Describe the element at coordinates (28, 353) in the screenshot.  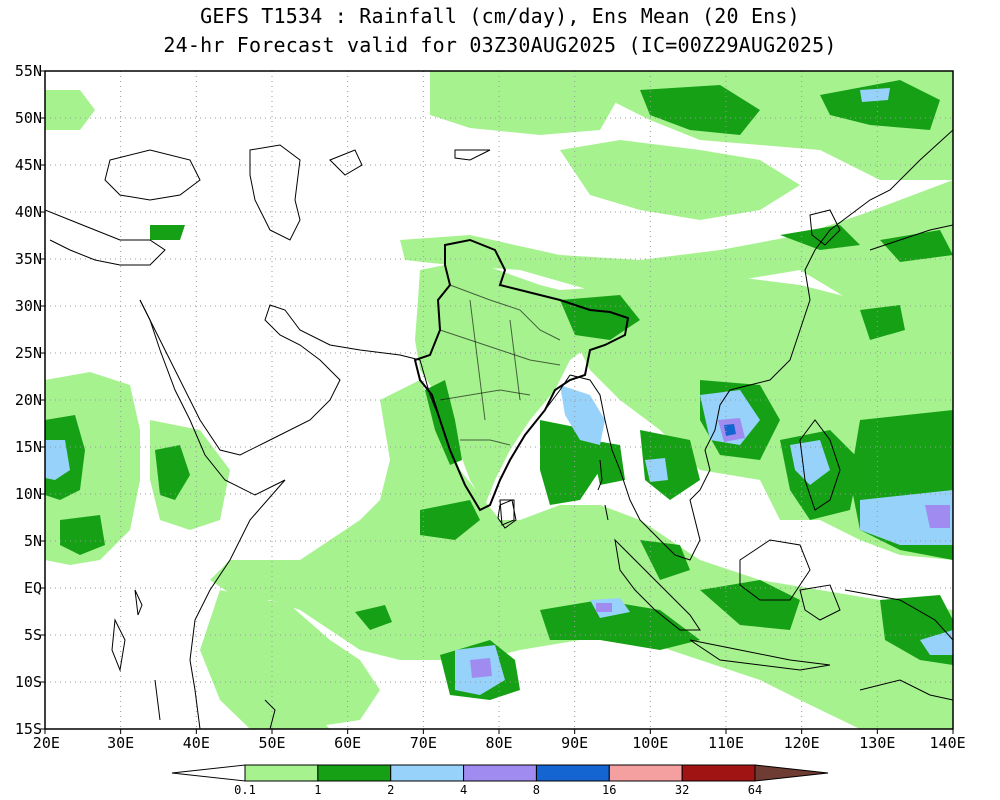
I see `lat-tick-label: 25N` at that location.